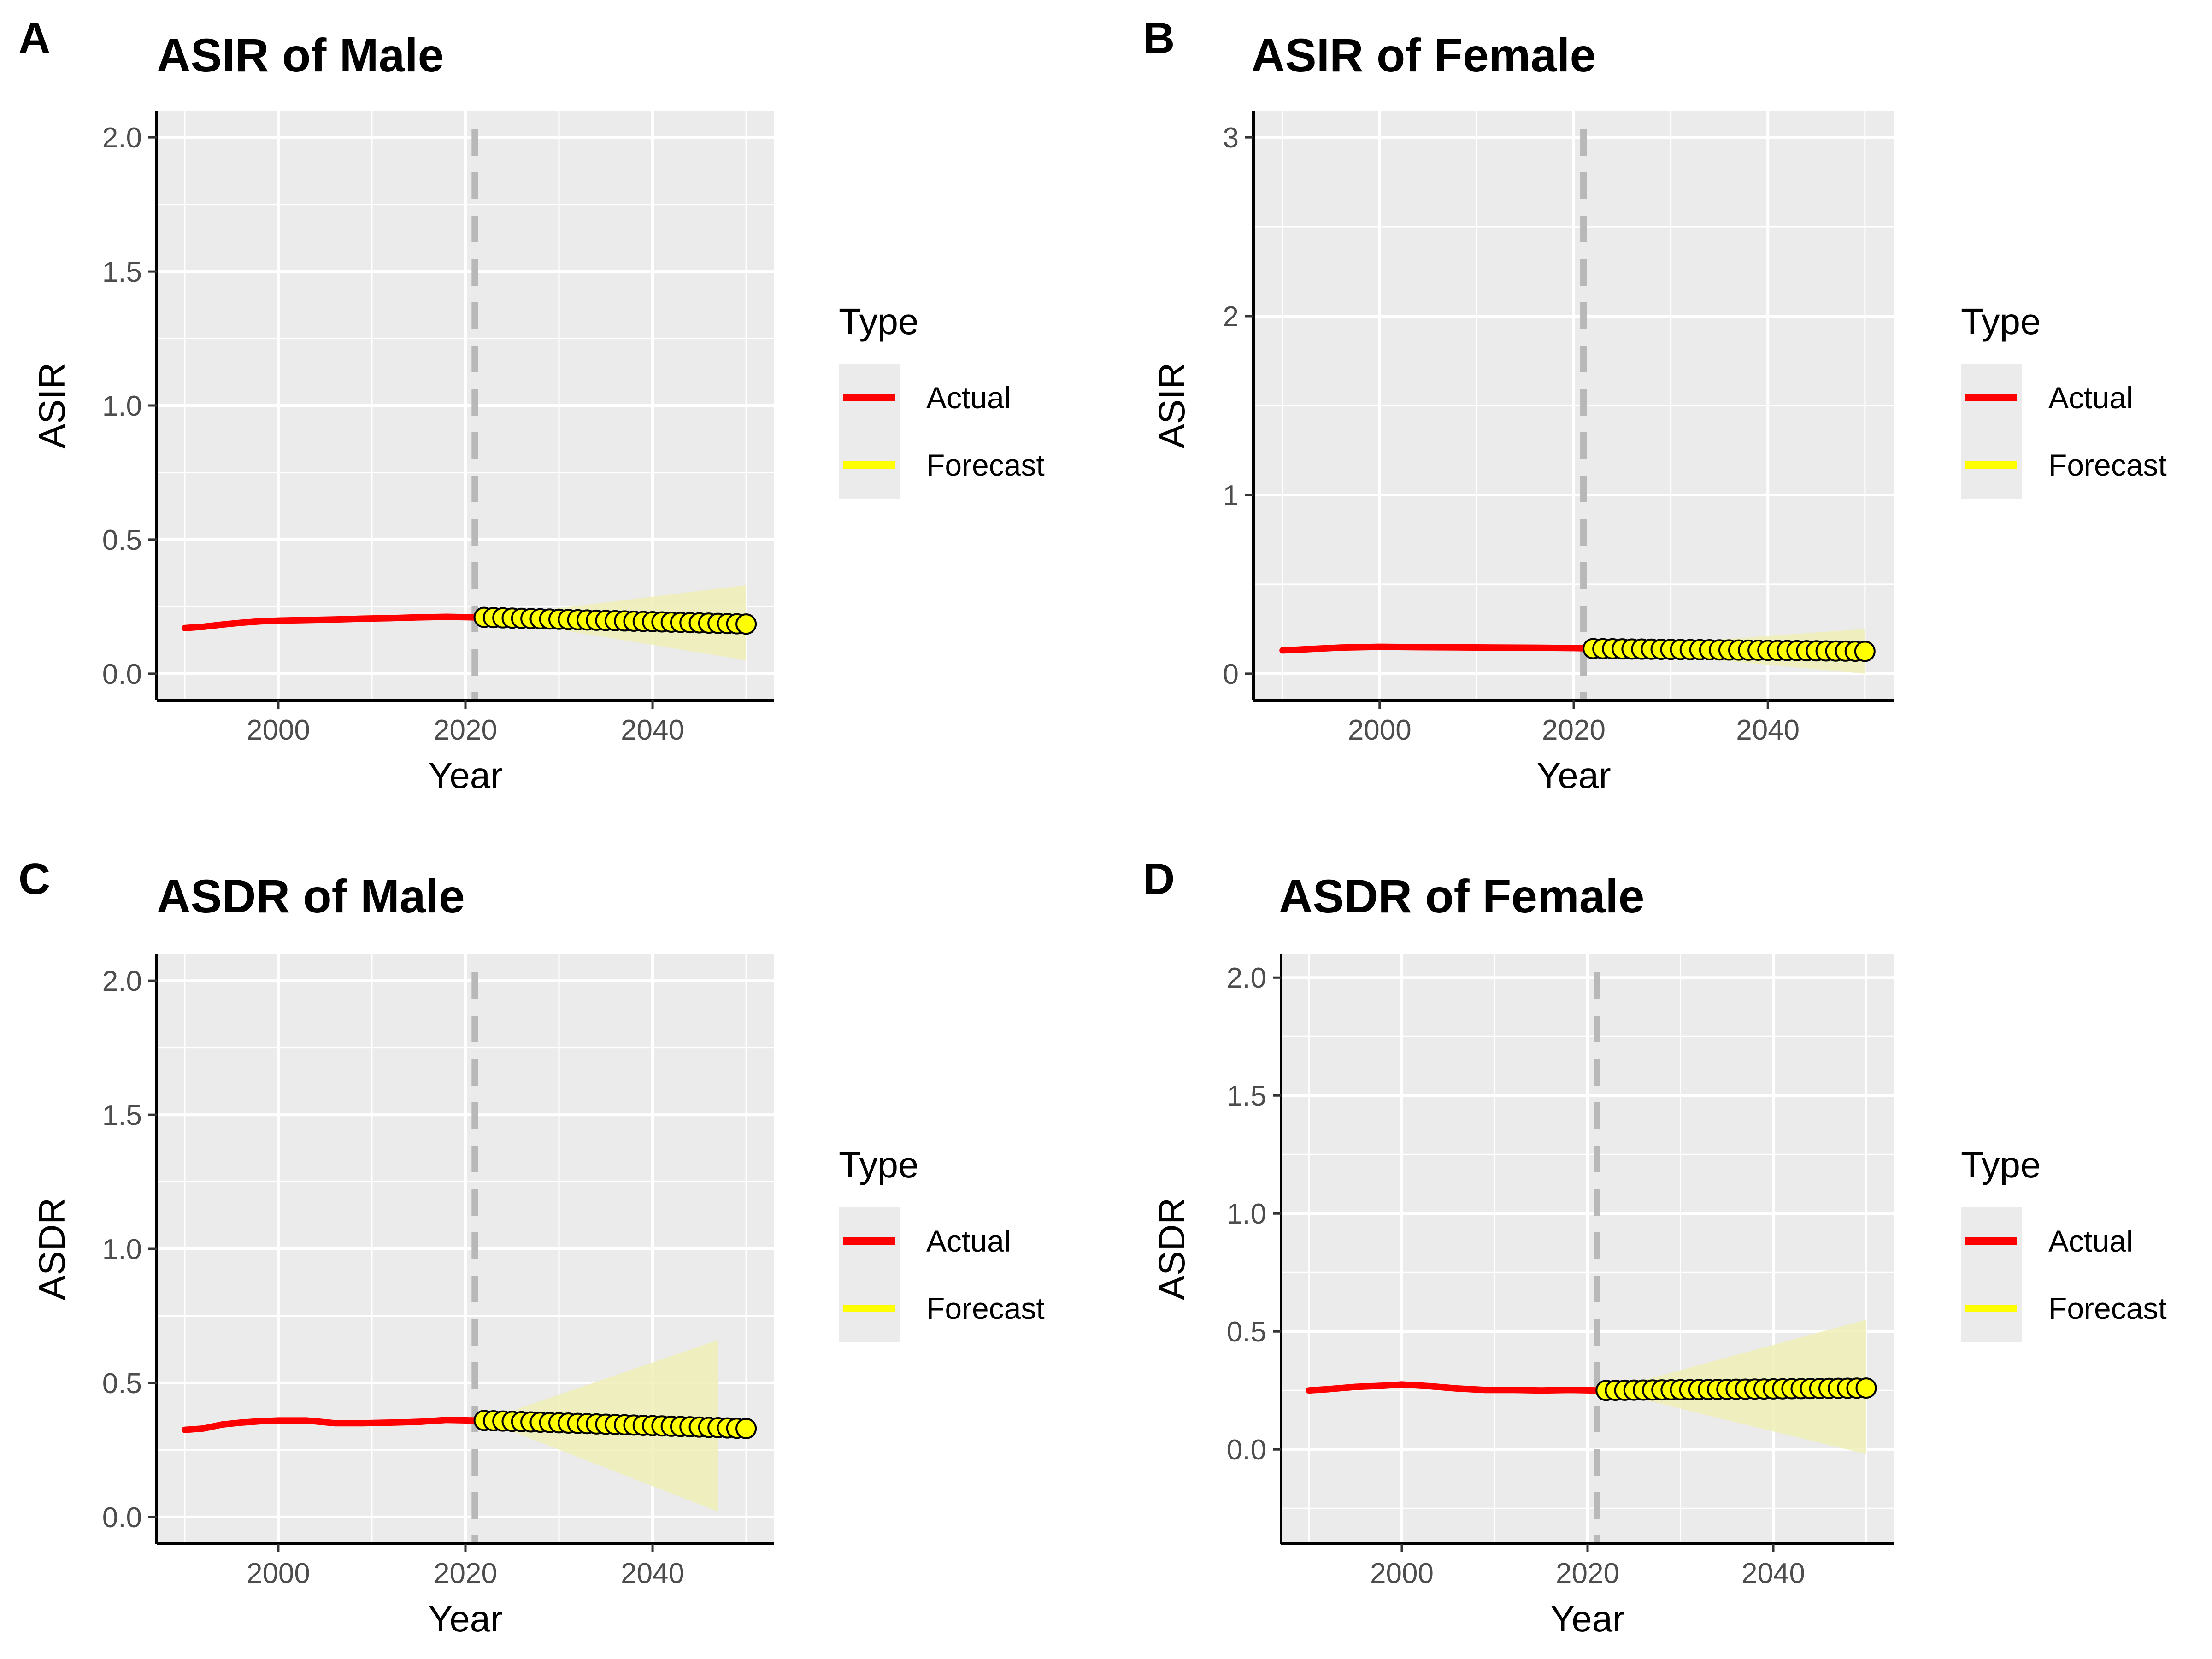  What do you see at coordinates (300, 55) in the screenshot?
I see `chart-title: ASIR of Male` at bounding box center [300, 55].